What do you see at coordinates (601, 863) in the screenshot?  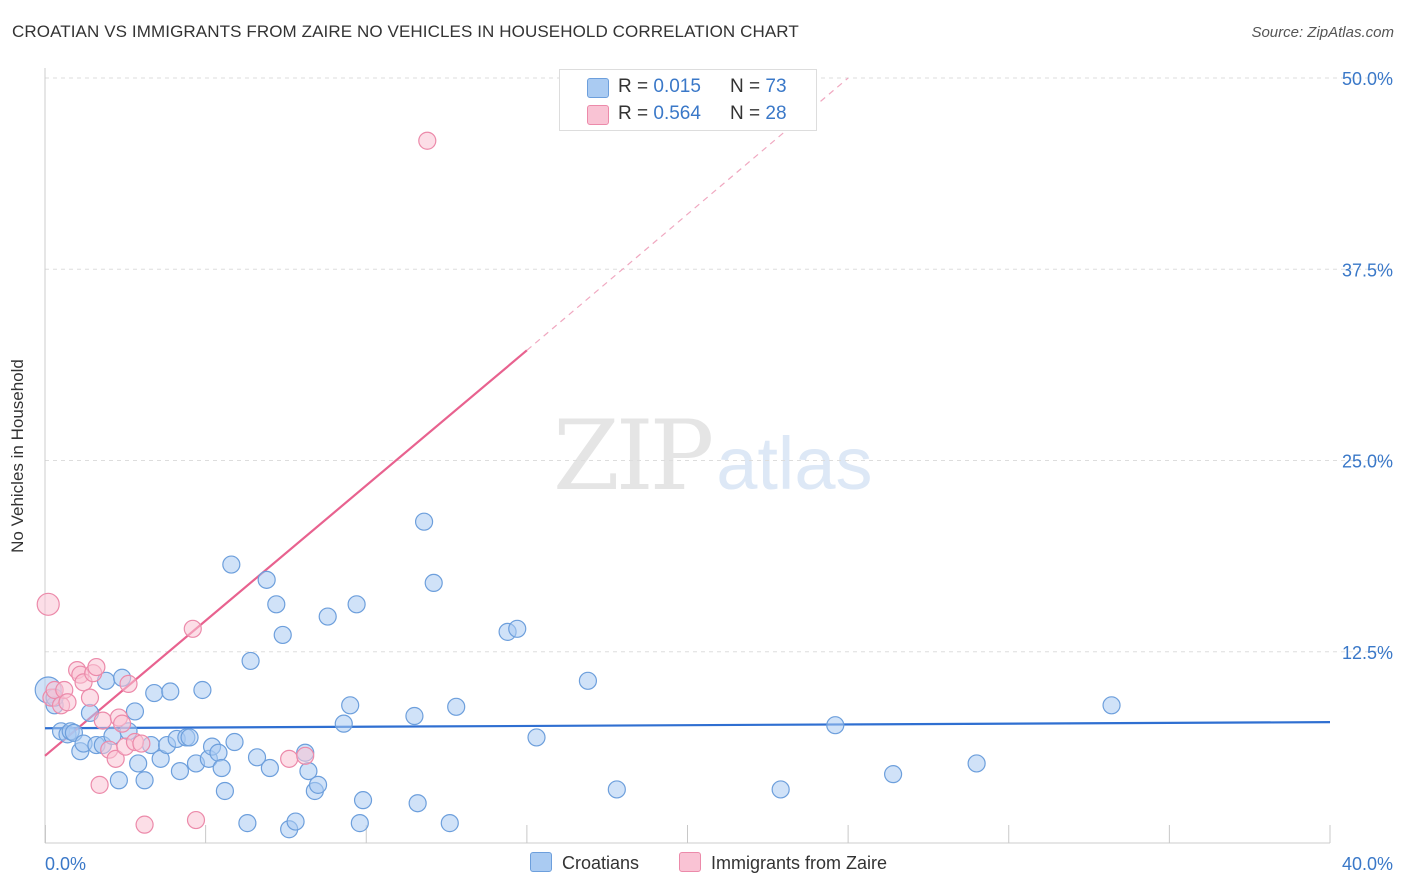 I see `croatians-label: Croatians` at bounding box center [601, 863].